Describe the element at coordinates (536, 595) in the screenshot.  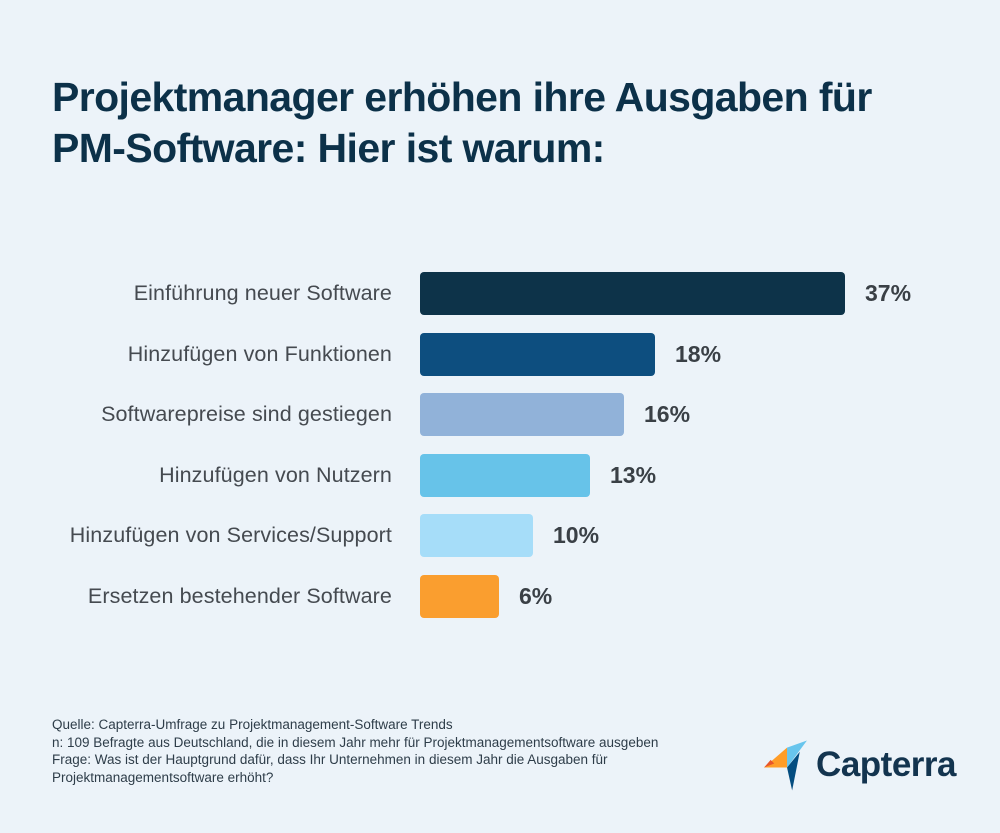
I see `value-label: 6%` at that location.